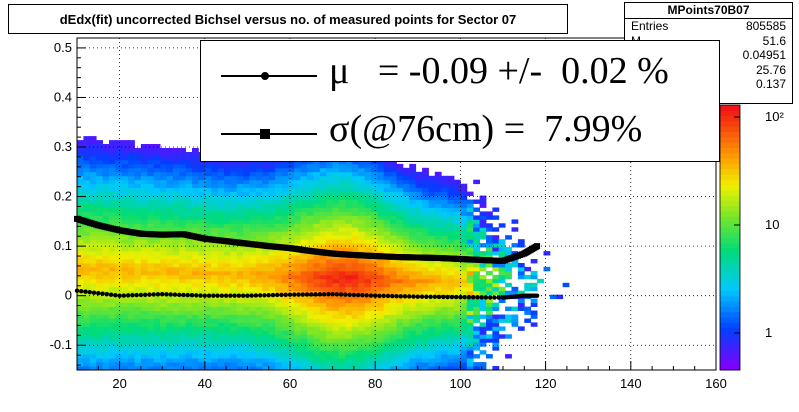  Describe the element at coordinates (730, 341) in the screenshot. I see `color-bin` at that location.